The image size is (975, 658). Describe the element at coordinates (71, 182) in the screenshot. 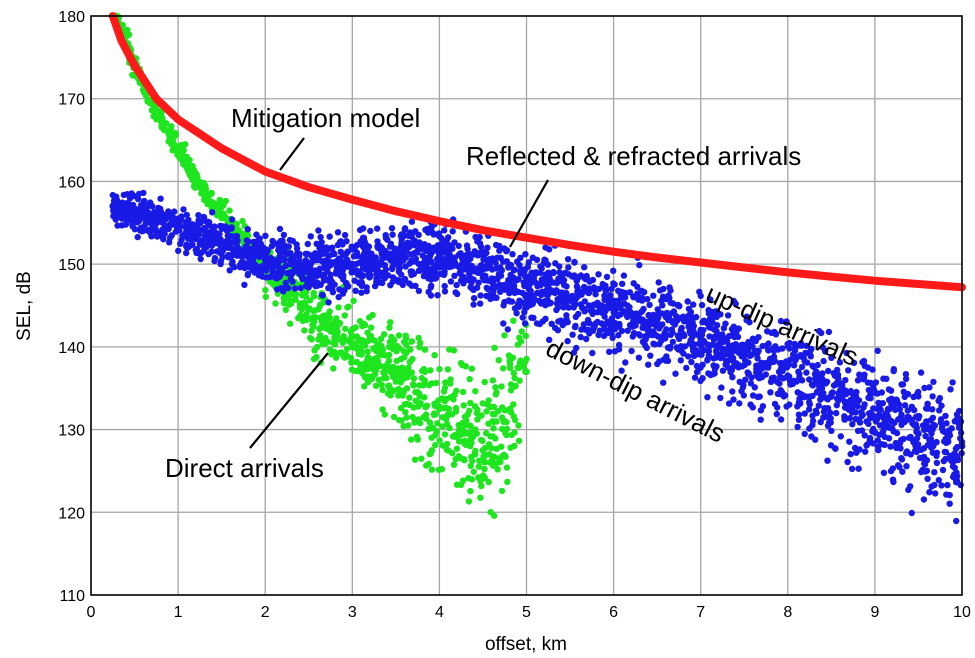

I see `y-tick-label: 160` at that location.